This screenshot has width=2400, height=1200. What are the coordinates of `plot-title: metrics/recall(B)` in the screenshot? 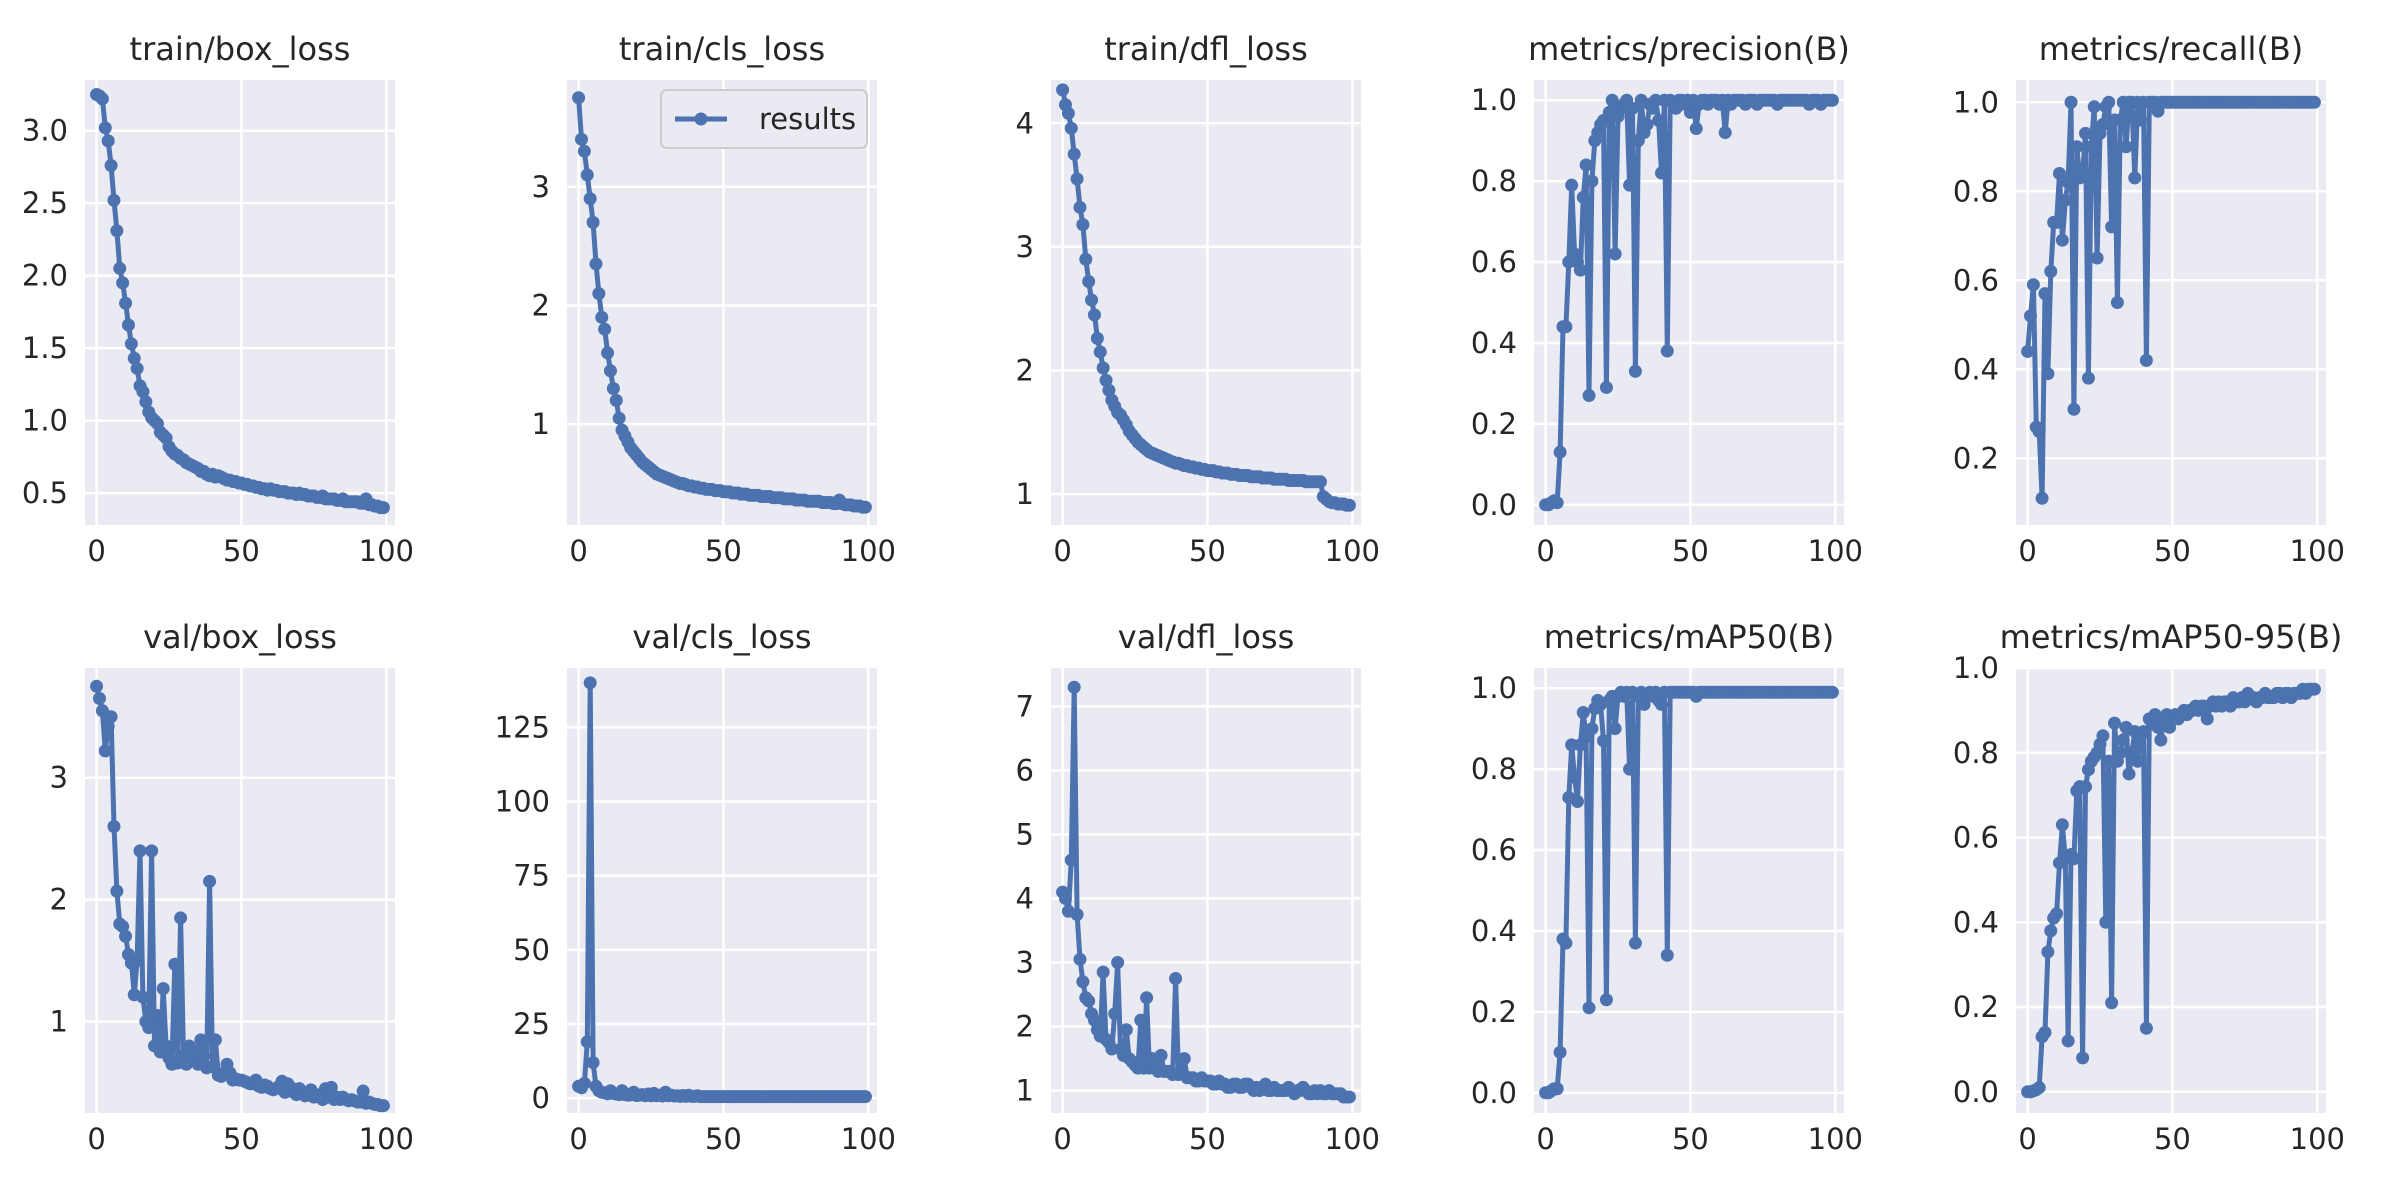 It's located at (2171, 49).